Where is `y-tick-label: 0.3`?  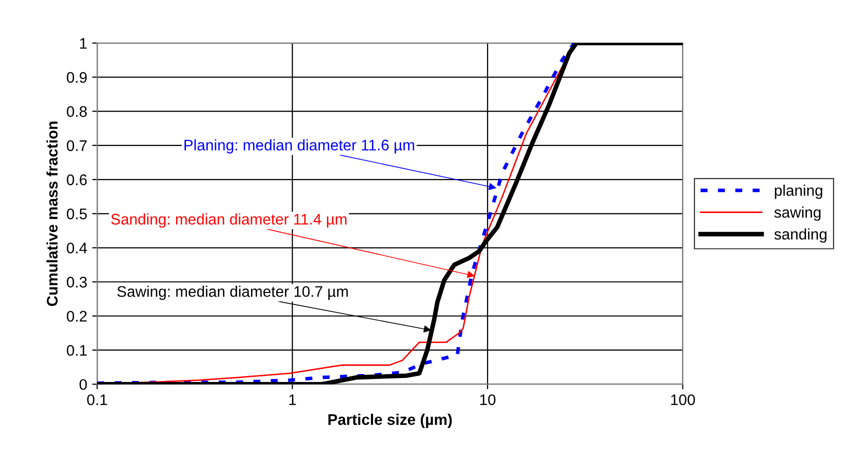
y-tick-label: 0.3 is located at coordinates (76, 282).